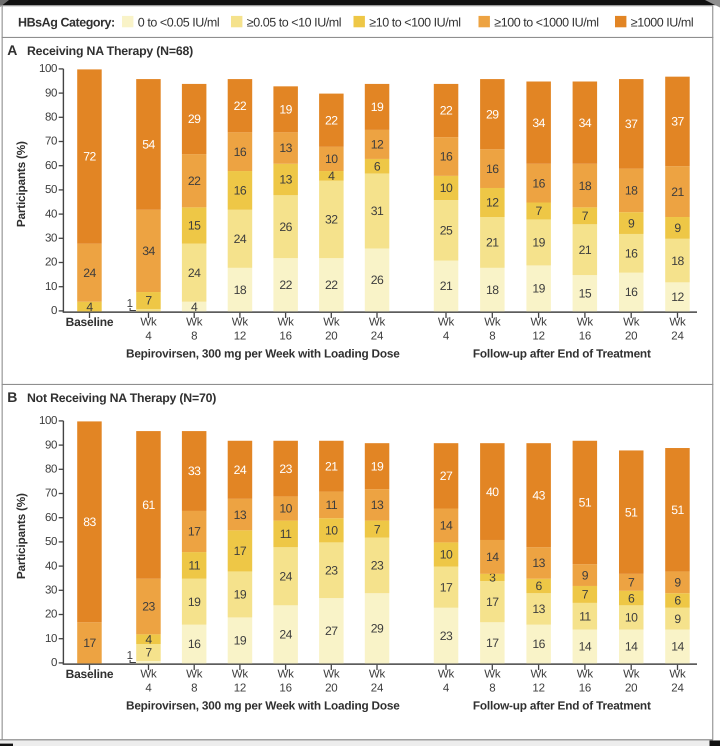 This screenshot has height=746, width=720. I want to click on svg-text:Follow-up after End of Treatme: Follow-up after End of Treatment, so click(562, 354).